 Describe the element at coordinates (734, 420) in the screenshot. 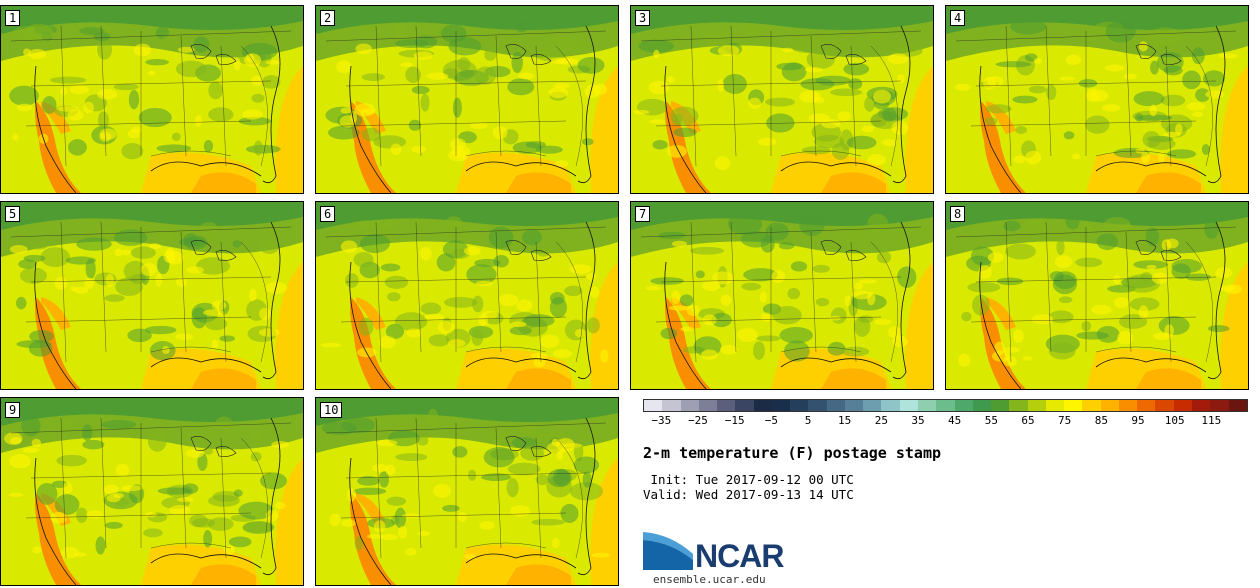

I see `colorbar-tick-label: −15` at that location.